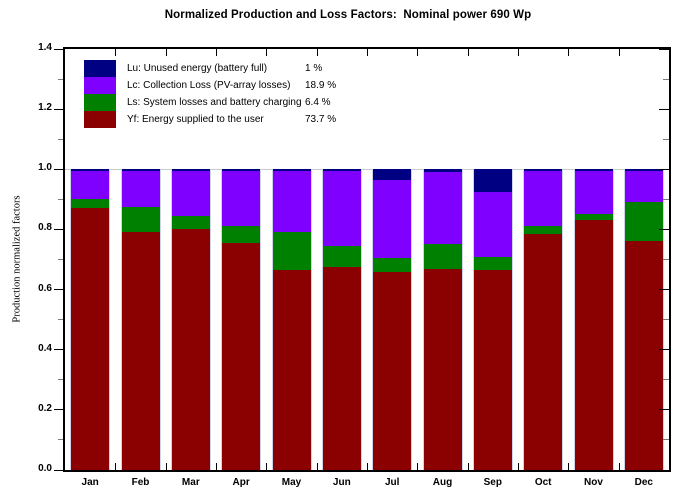  What do you see at coordinates (341, 207) in the screenshot?
I see `segment-lc-jun` at bounding box center [341, 207].